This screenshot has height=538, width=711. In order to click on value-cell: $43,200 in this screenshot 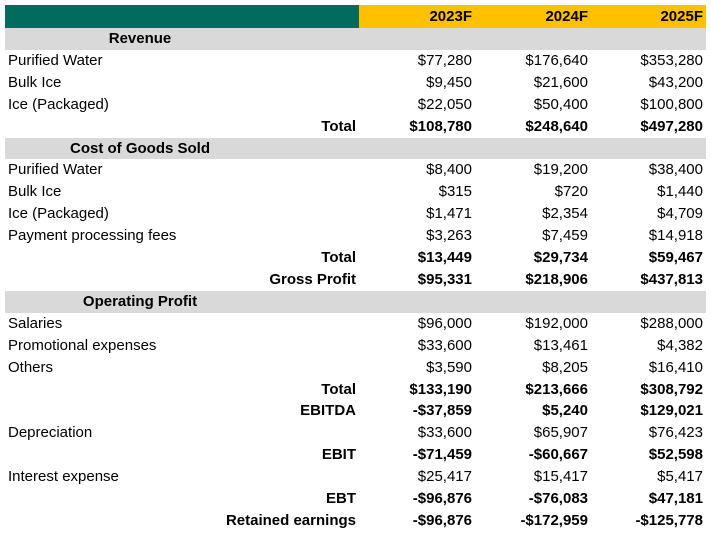, I will do `click(675, 82)`.